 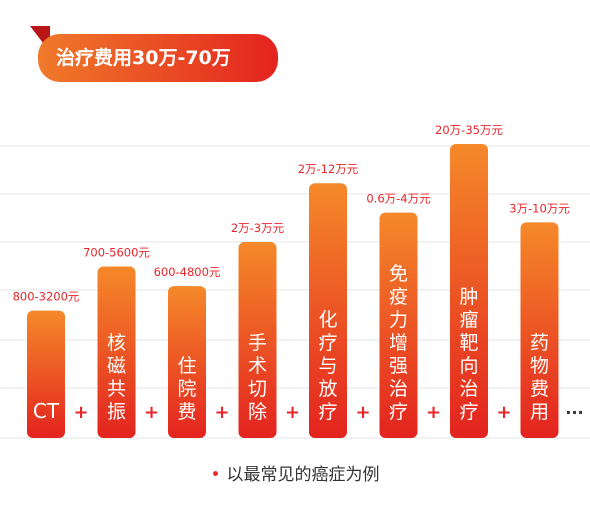 I want to click on value-label: 700-5600元, so click(x=116, y=253).